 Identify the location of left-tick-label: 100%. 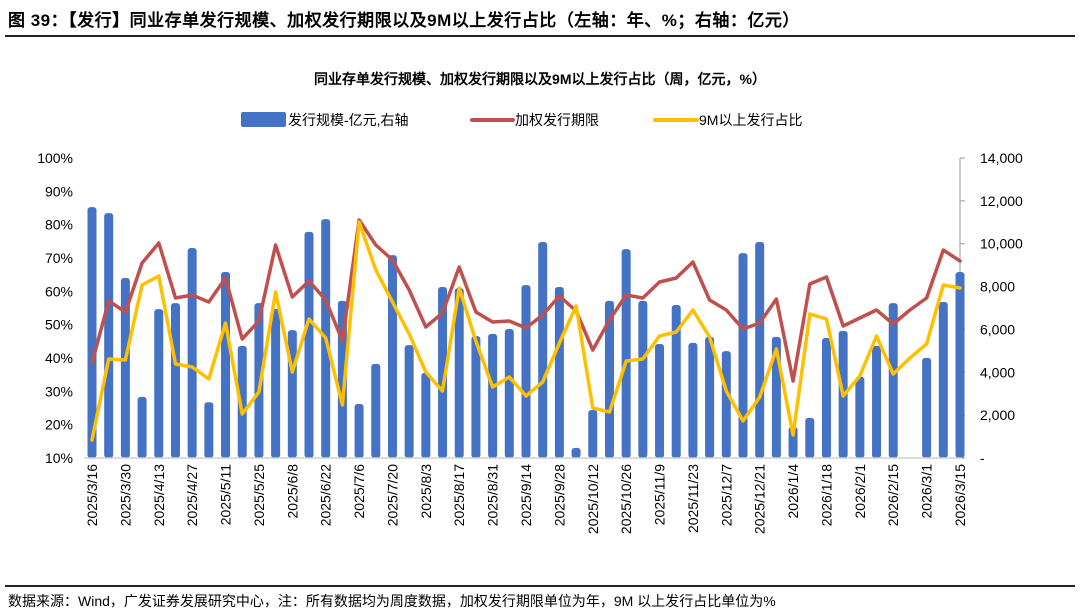
(55, 158).